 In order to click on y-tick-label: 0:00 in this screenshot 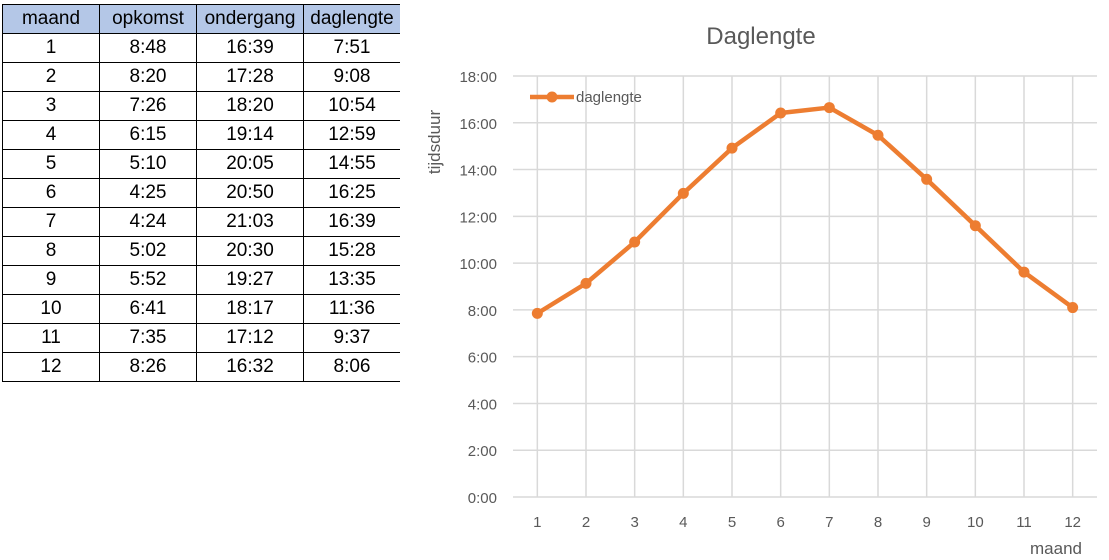, I will do `click(482, 498)`.